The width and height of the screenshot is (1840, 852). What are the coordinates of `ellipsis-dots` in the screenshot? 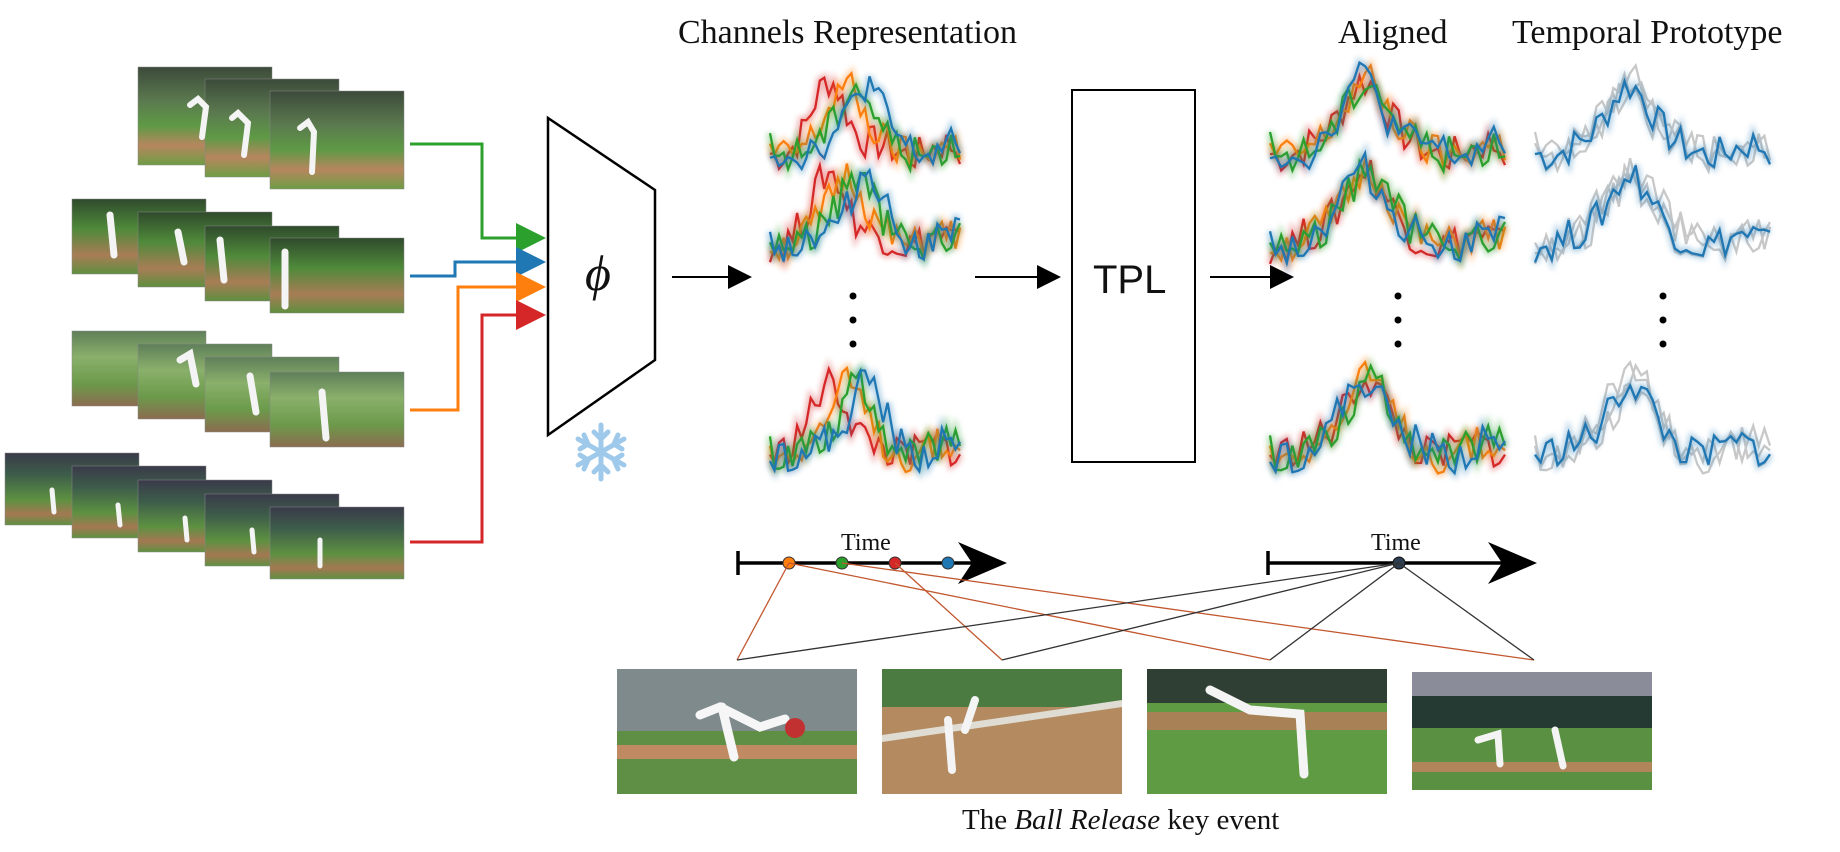 It's located at (1258, 320).